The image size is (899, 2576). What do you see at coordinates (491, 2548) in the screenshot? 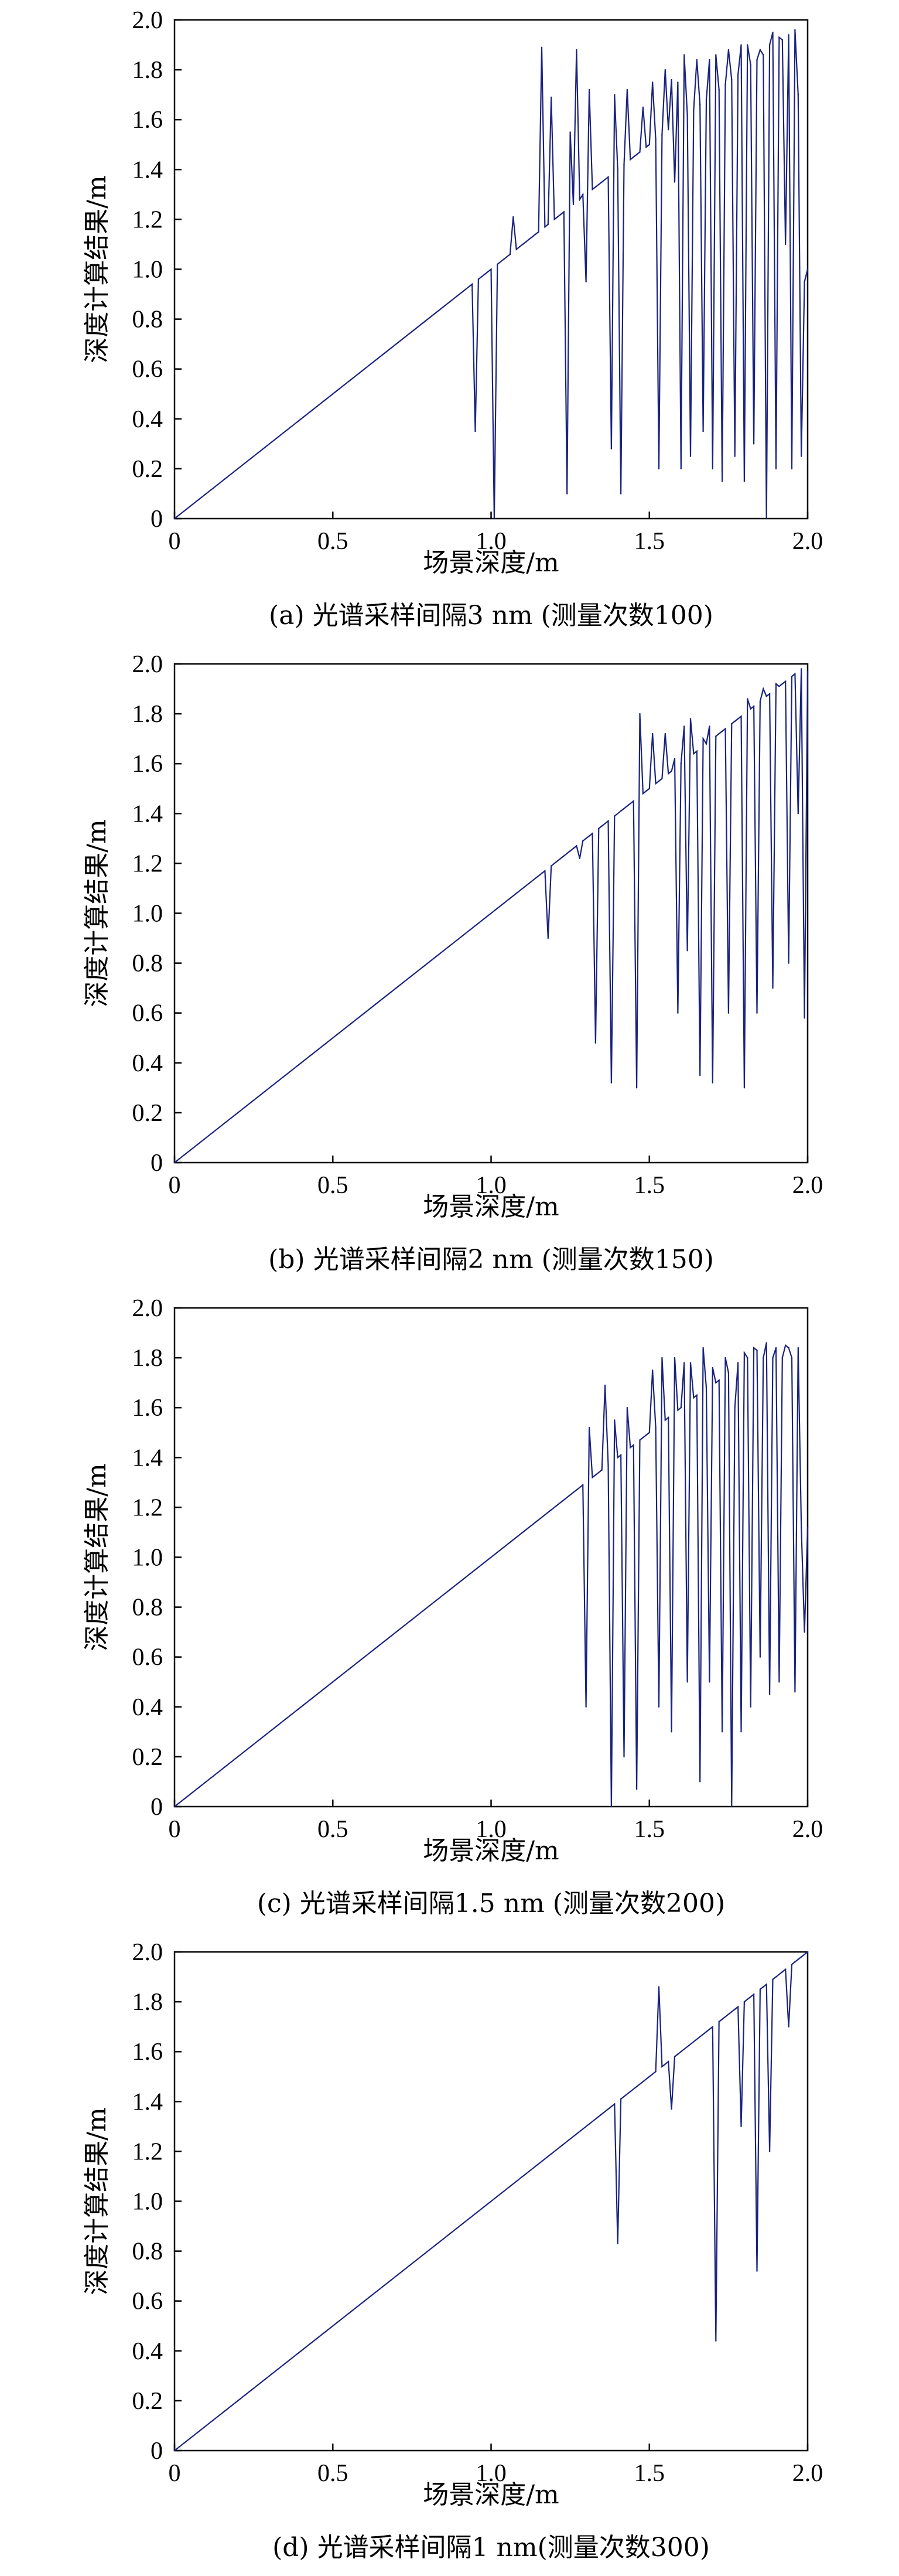
I see `panel-caption: (d) 光谱采样间隔1 nm(测量次数300)` at bounding box center [491, 2548].